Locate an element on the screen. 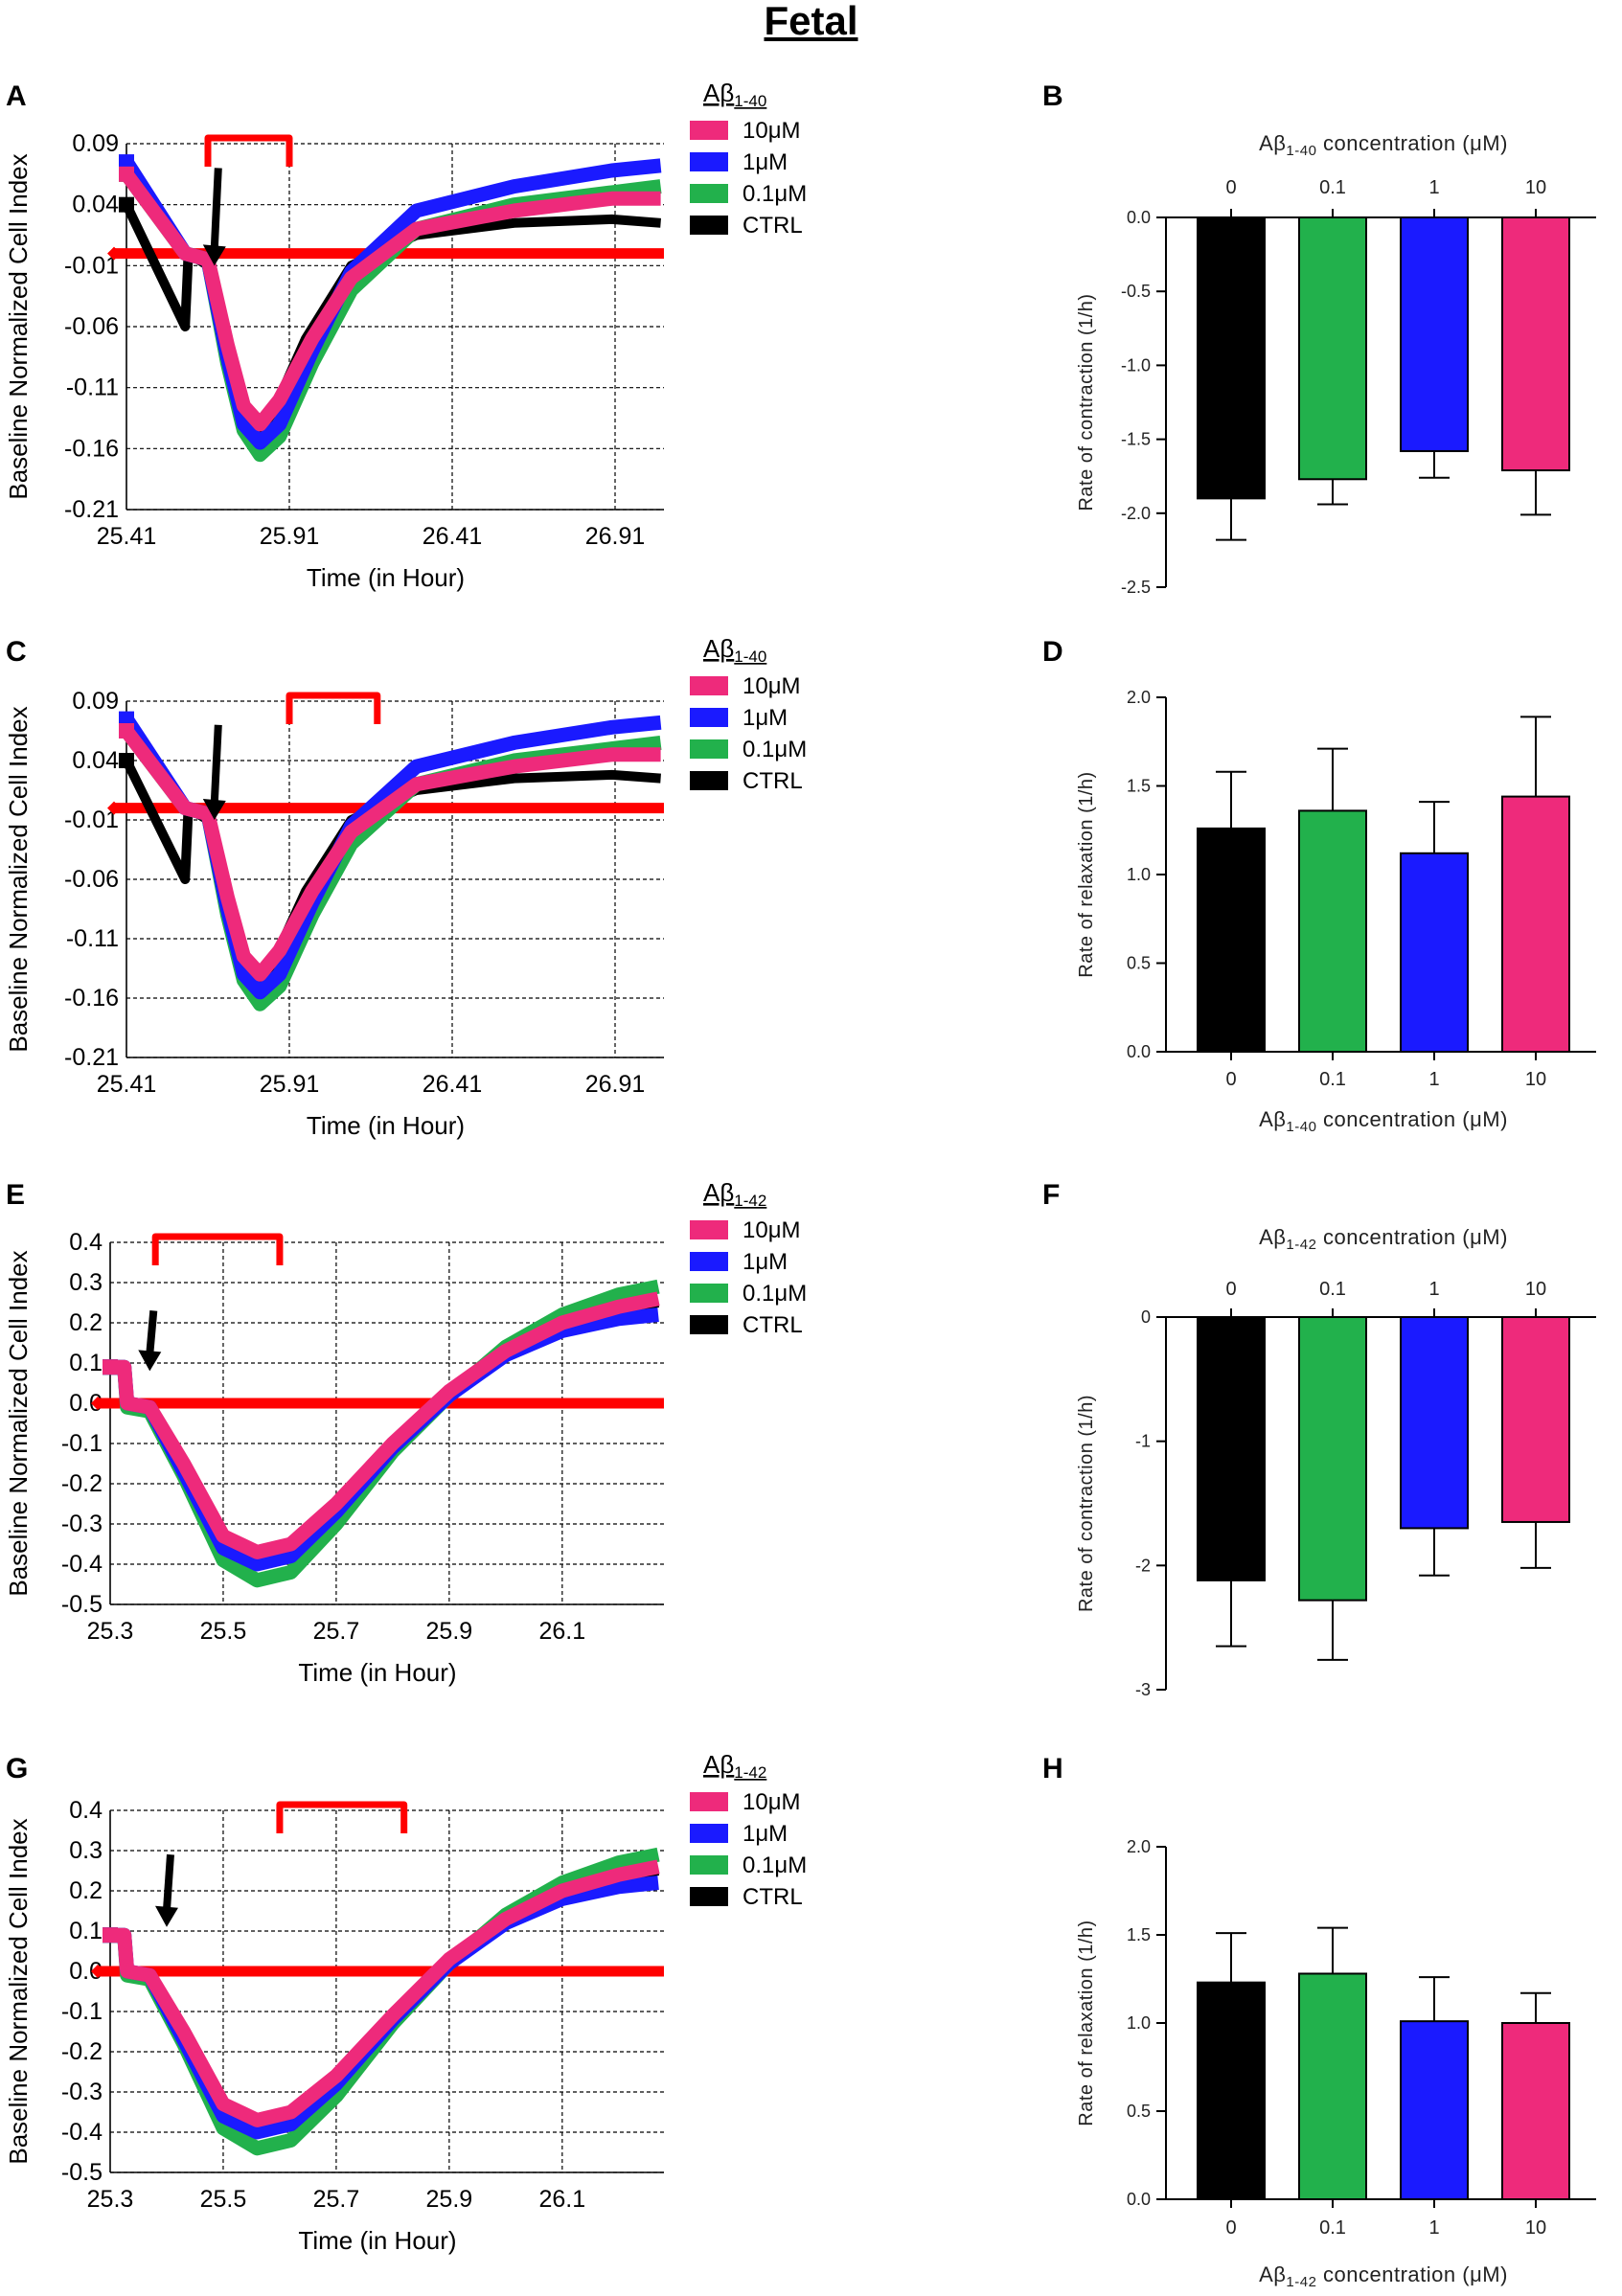  arrow-shaft is located at coordinates (152, 1332).